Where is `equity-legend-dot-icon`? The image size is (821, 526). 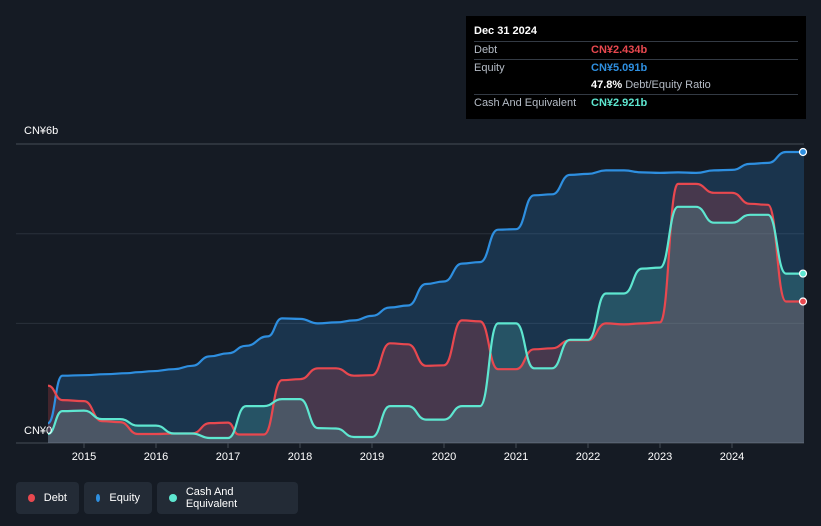
equity-legend-dot-icon is located at coordinates (98, 498).